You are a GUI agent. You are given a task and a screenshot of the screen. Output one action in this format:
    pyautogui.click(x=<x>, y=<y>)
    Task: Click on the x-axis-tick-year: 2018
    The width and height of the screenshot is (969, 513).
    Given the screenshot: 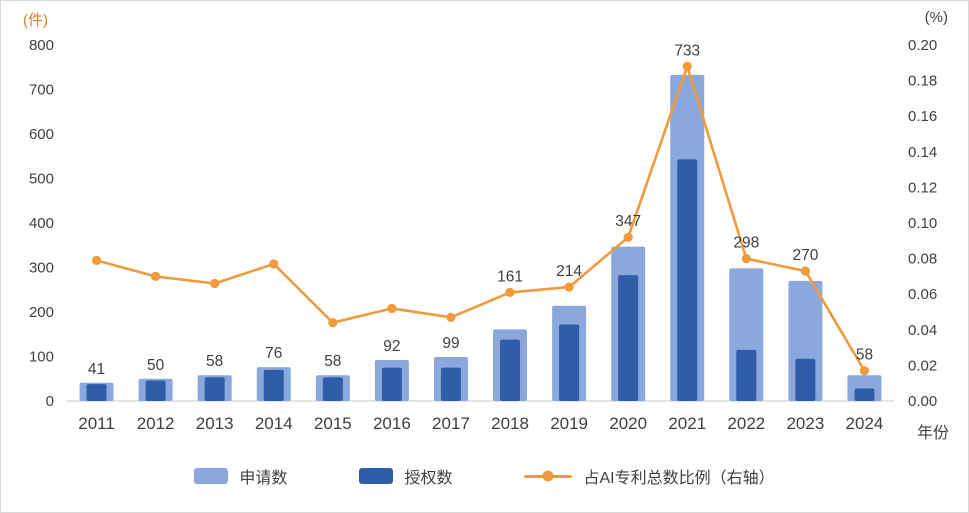 What is the action you would take?
    pyautogui.click(x=510, y=423)
    